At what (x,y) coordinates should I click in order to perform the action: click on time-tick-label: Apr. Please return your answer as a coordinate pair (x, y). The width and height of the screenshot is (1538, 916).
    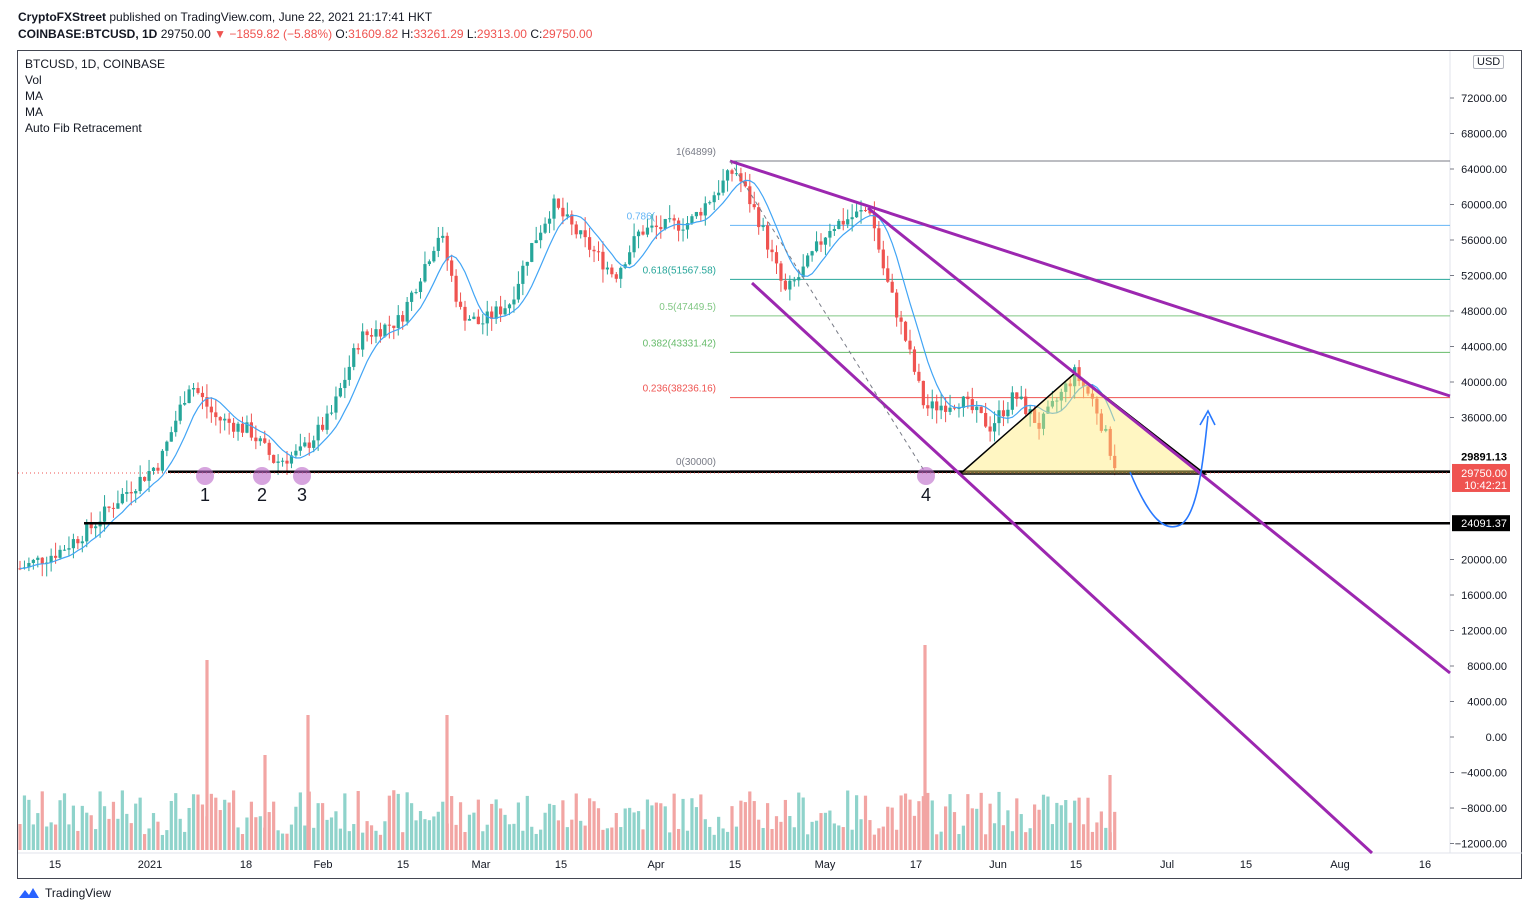
    Looking at the image, I should click on (655, 865).